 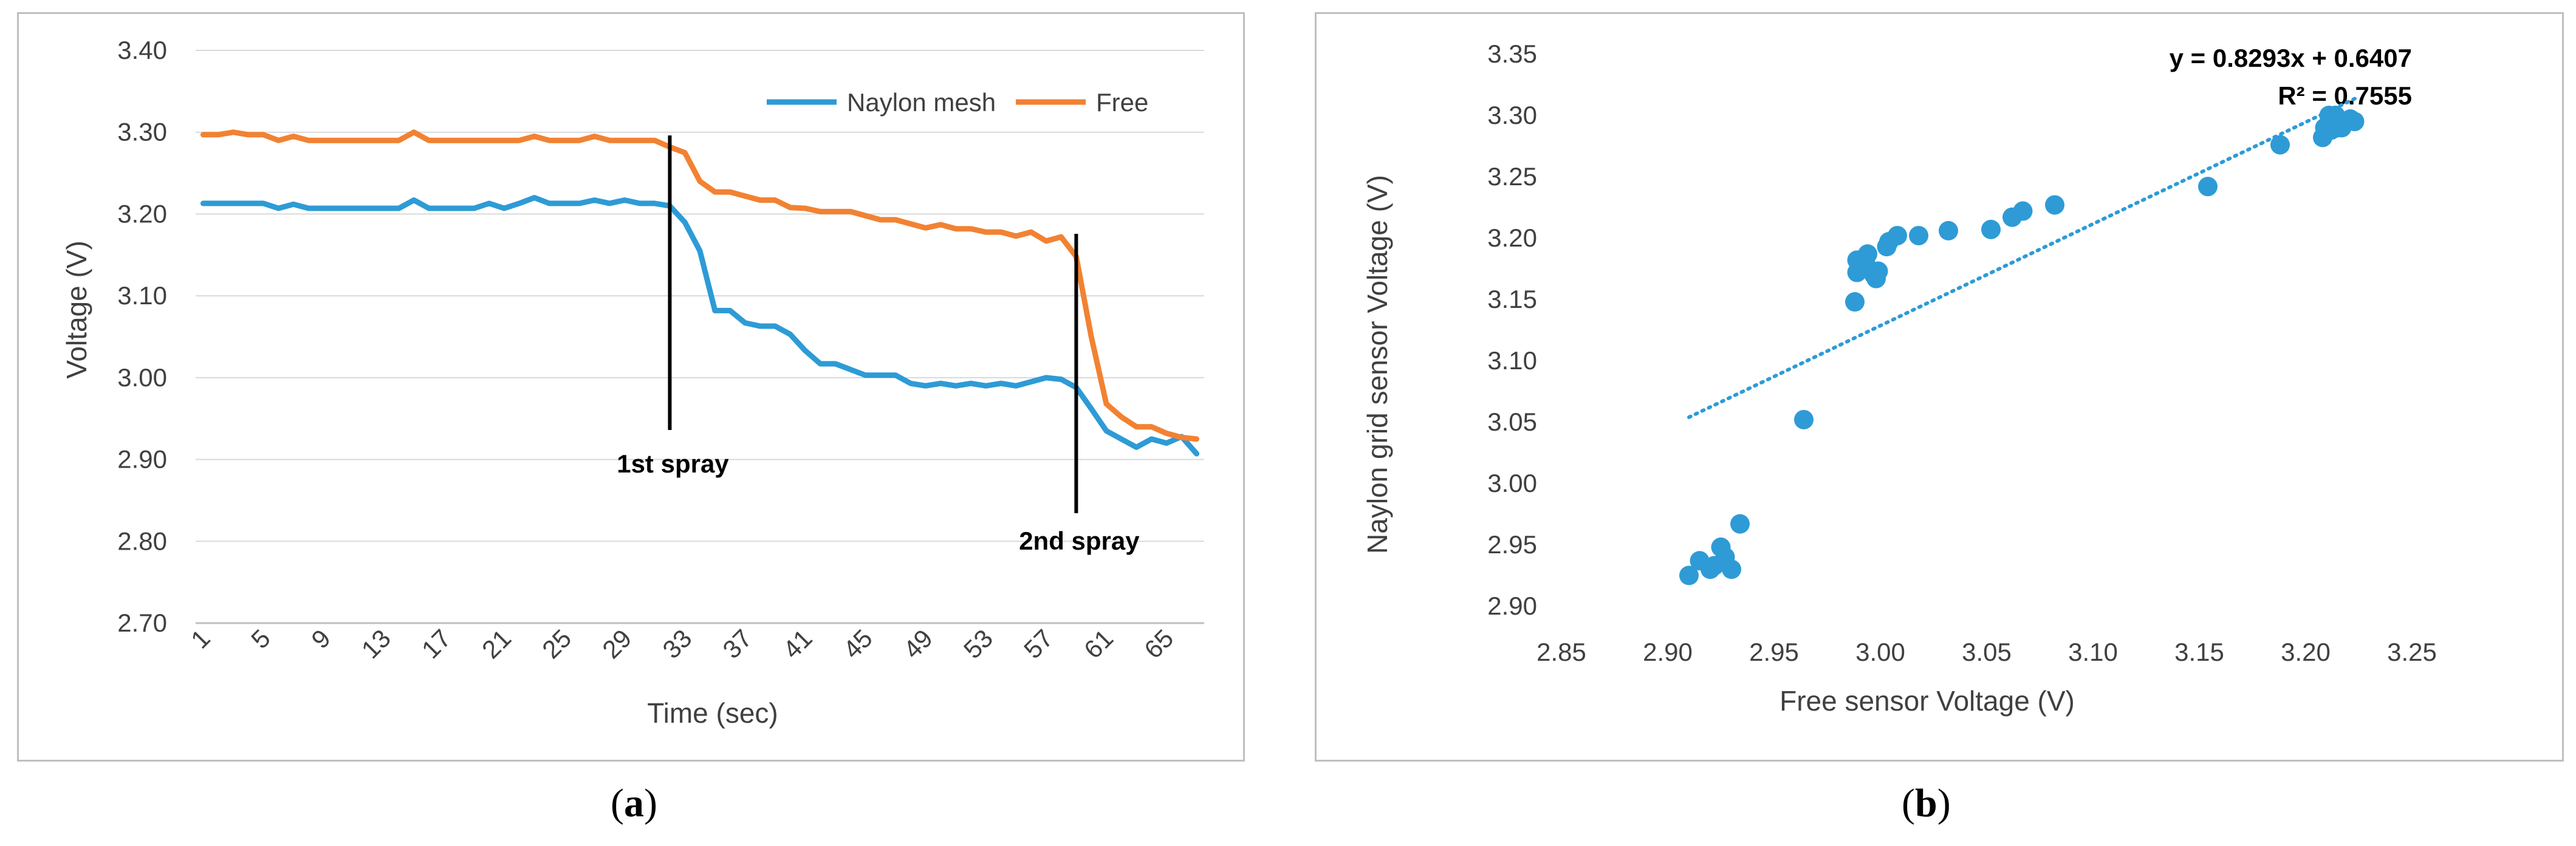 I want to click on chart-a-xtick-label: 13, so click(x=376, y=644).